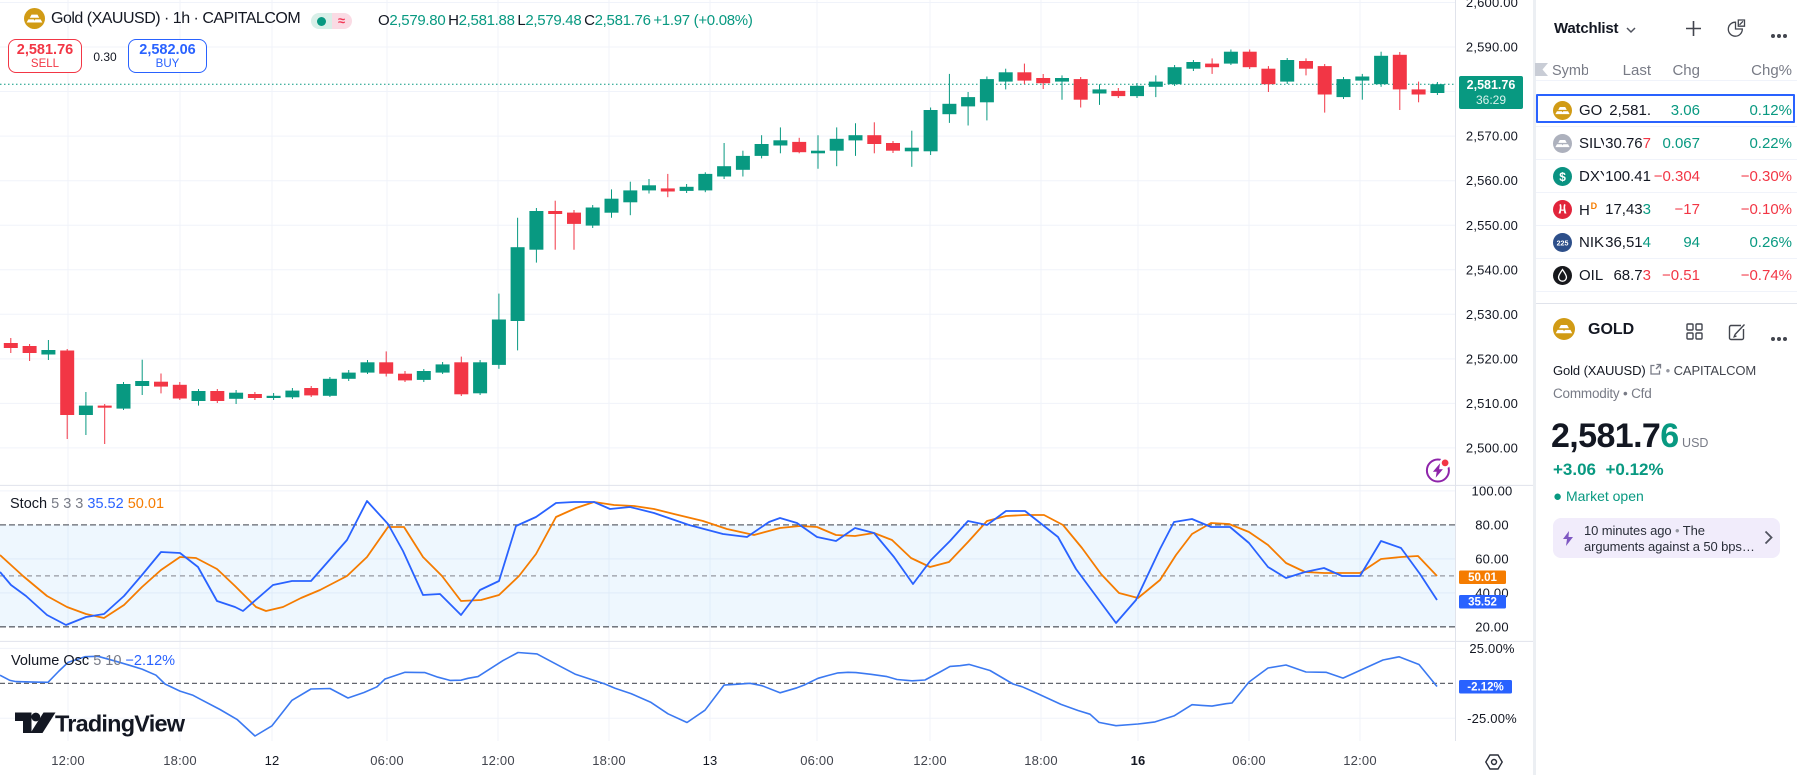 The image size is (1797, 775). What do you see at coordinates (1492, 448) in the screenshot?
I see `svg-text: 2,500.00` at bounding box center [1492, 448].